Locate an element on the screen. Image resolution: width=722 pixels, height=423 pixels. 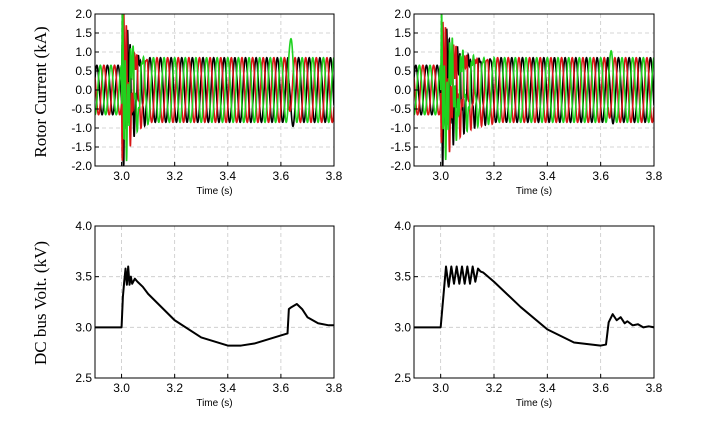
y-axis-label-rotor-current: Rotor Current (kA) is located at coordinates (40, 91).